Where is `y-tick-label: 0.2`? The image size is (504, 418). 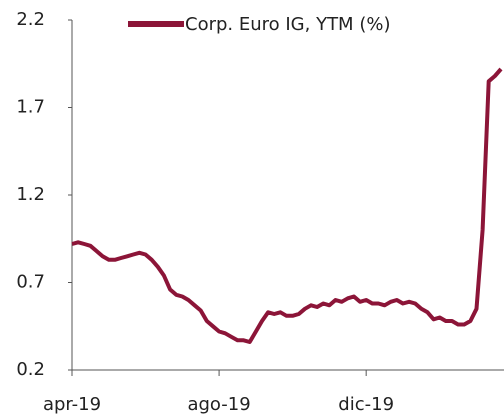
y-tick-label: 0.2 is located at coordinates (30, 369).